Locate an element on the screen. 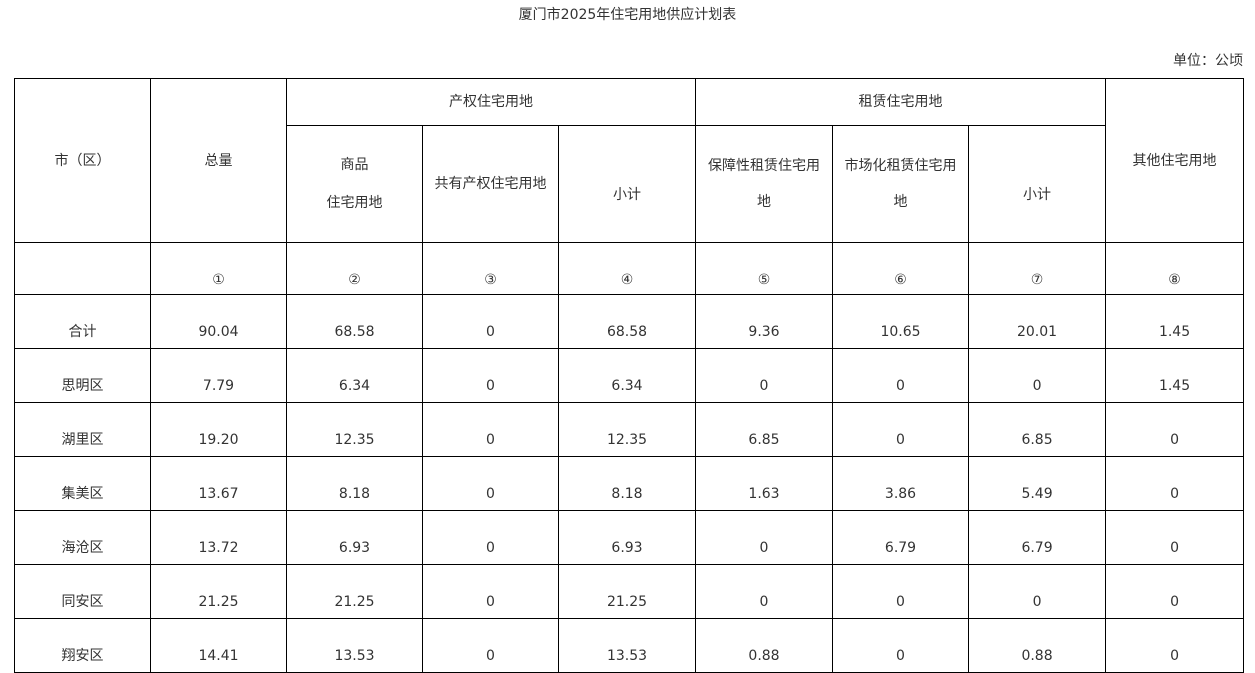 This screenshot has height=673, width=1255. header-affordable-line2: 地 is located at coordinates (764, 202).